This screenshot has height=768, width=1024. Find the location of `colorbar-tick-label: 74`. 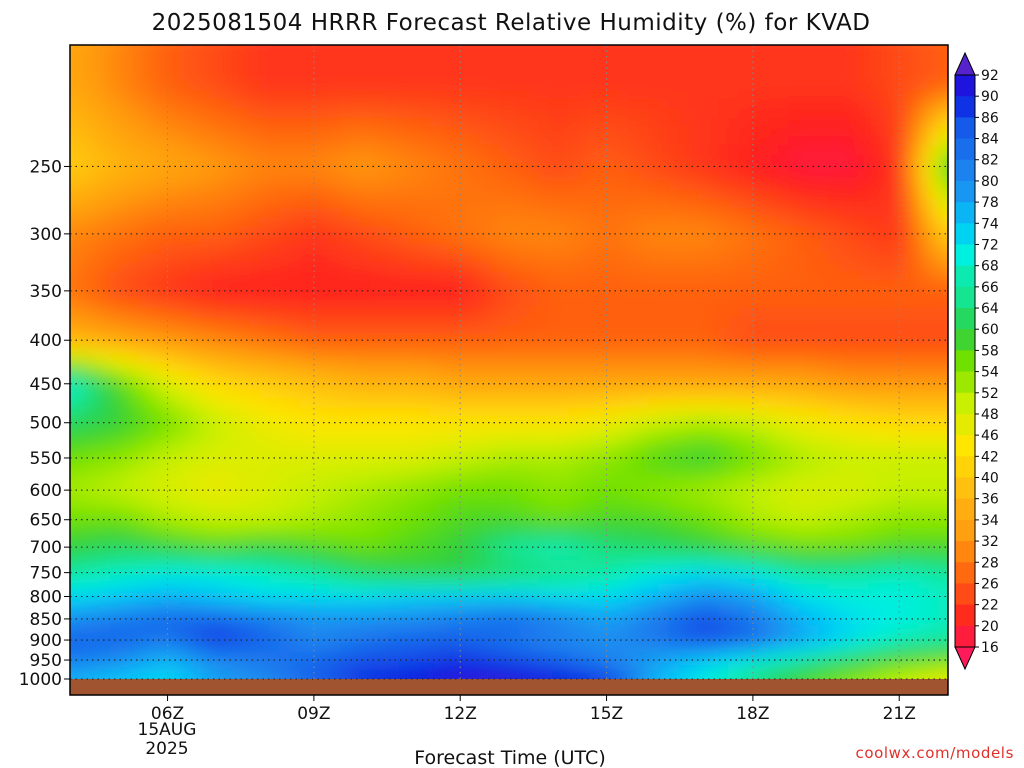

colorbar-tick-label: 74 is located at coordinates (990, 224).